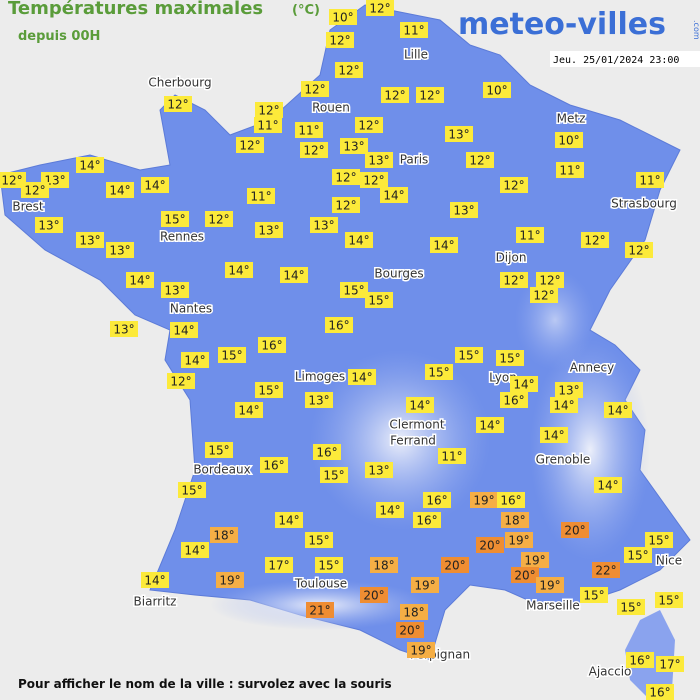  Describe the element at coordinates (331, 108) in the screenshot. I see `city-name: Rouen` at that location.